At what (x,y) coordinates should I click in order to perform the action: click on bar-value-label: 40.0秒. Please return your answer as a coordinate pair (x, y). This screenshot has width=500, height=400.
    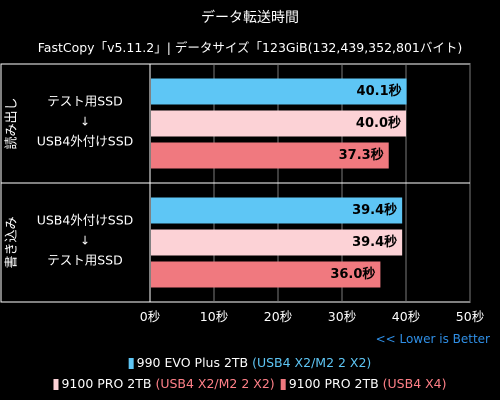
    Looking at the image, I should click on (378, 123).